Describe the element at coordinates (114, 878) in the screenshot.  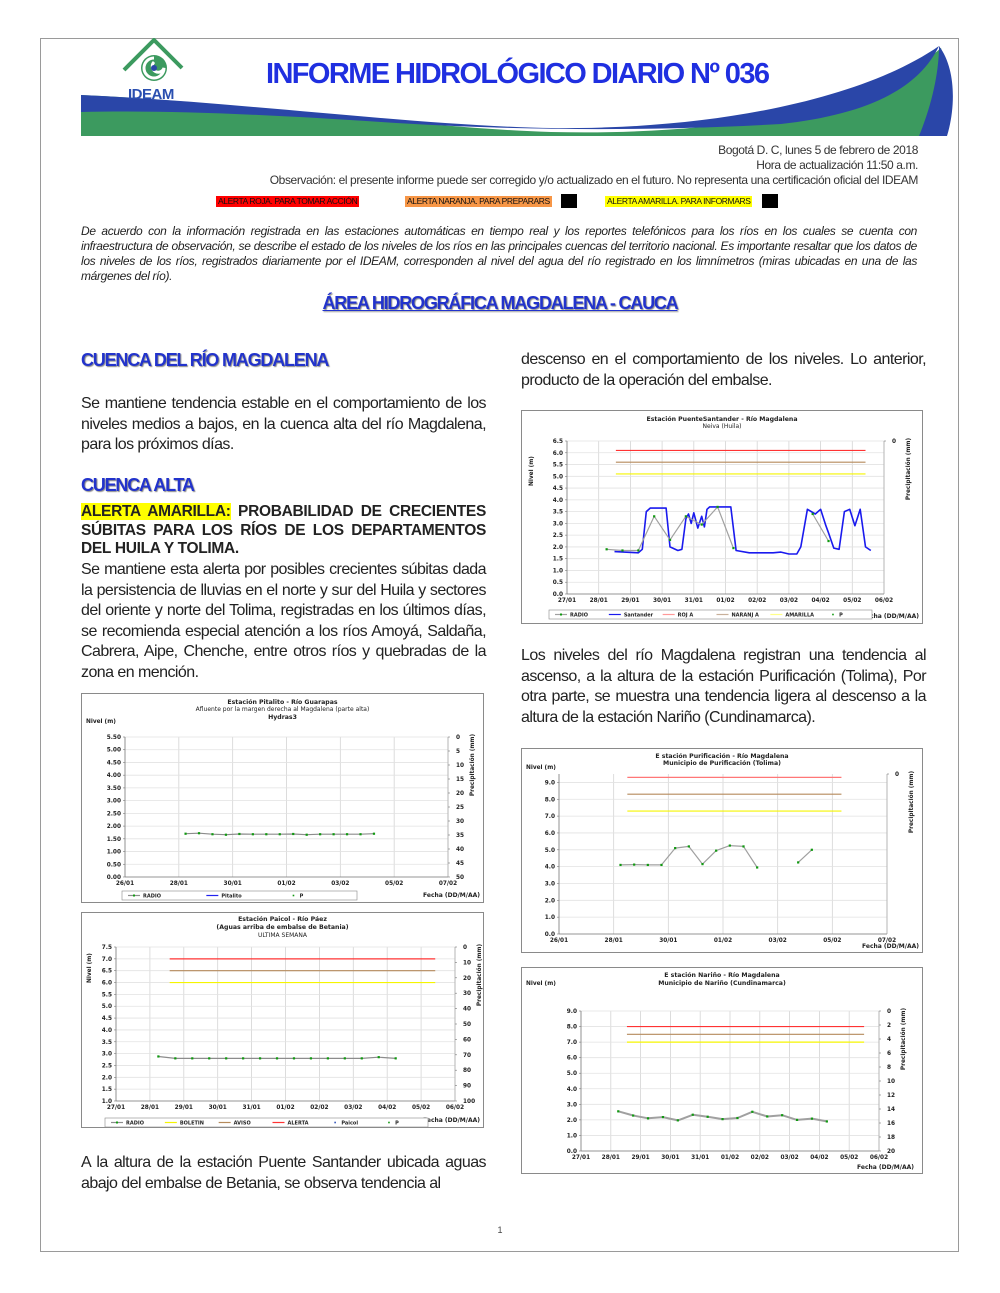
I see `y-tick-label: 0.00` at that location.